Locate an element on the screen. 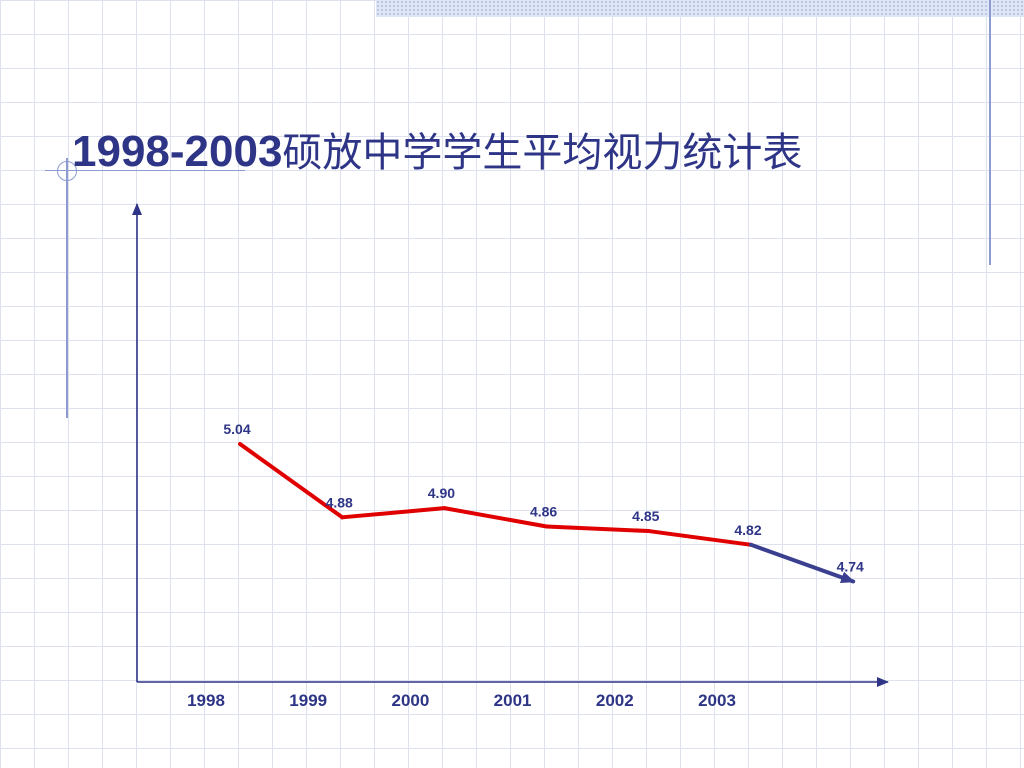 Image resolution: width=1024 pixels, height=768 pixels. series-layer is located at coordinates (547, 513).